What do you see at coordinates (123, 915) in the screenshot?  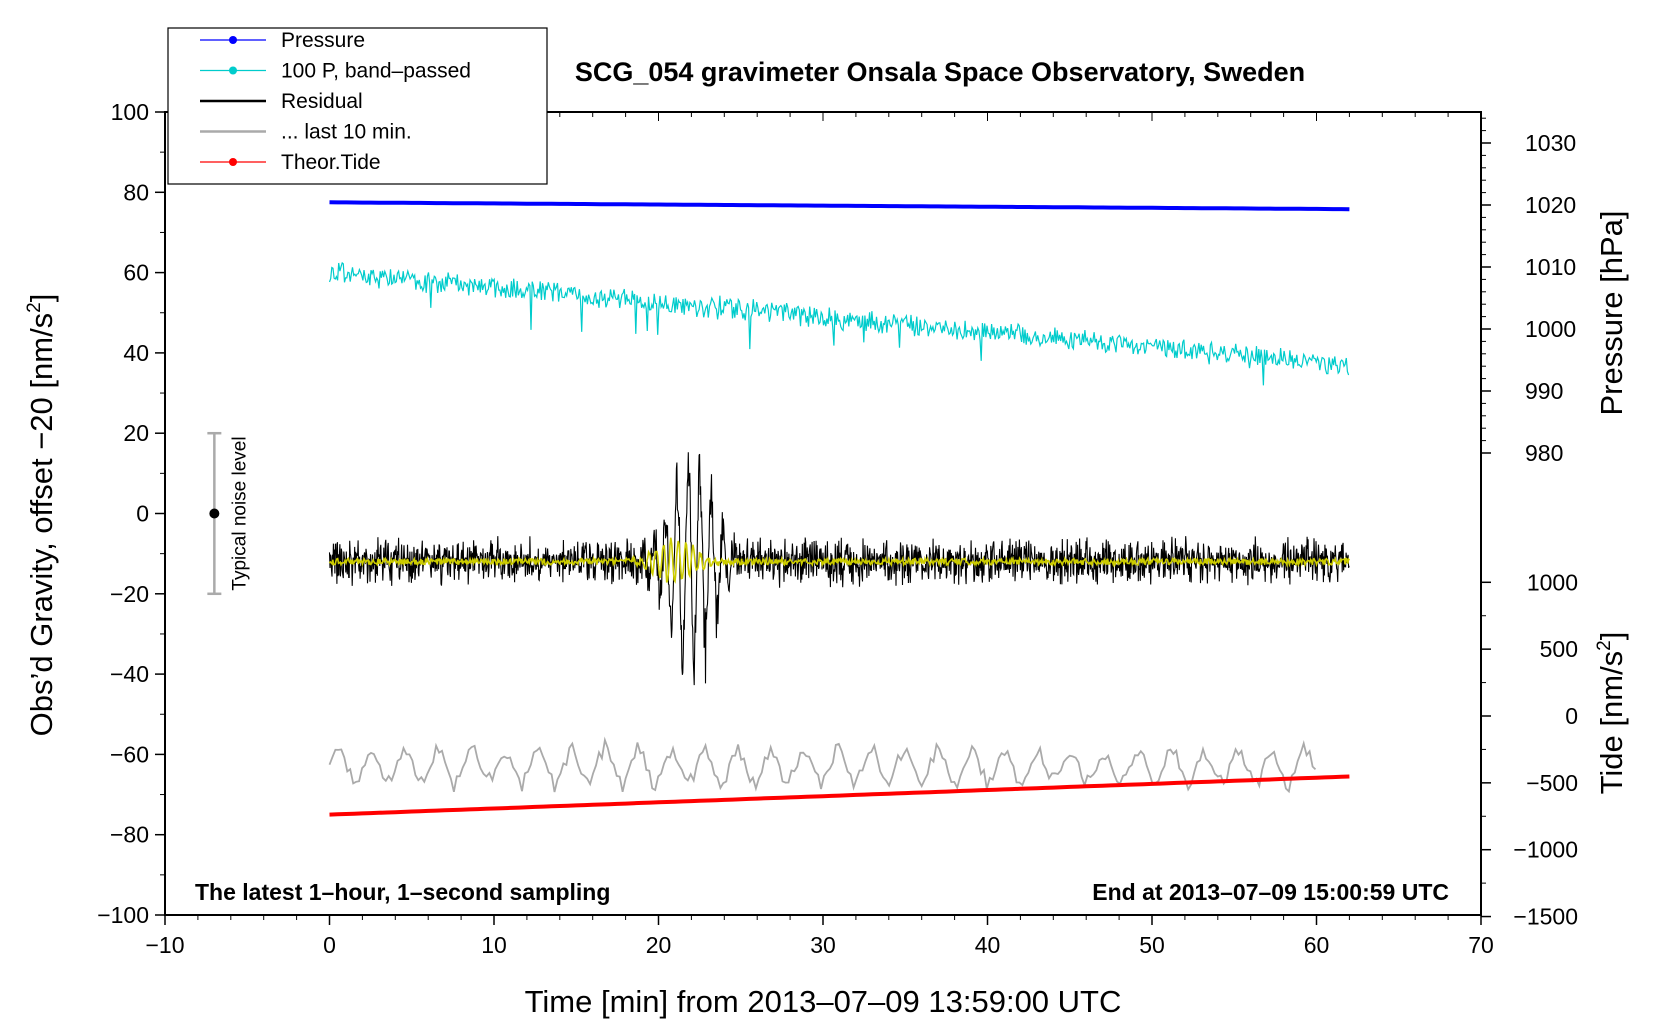 I see `left-tick-label: −100` at bounding box center [123, 915].